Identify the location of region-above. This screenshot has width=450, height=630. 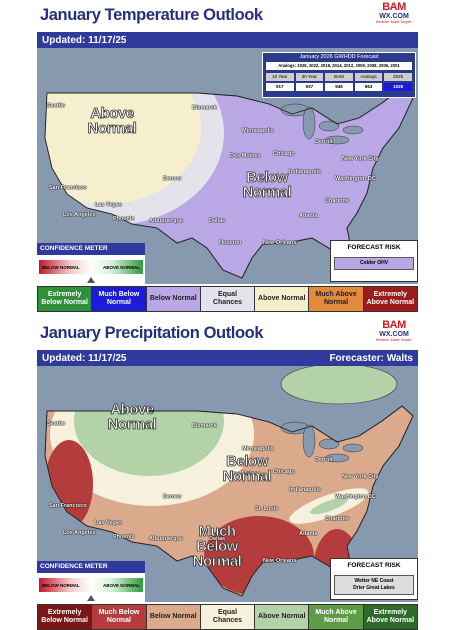
(149, 441).